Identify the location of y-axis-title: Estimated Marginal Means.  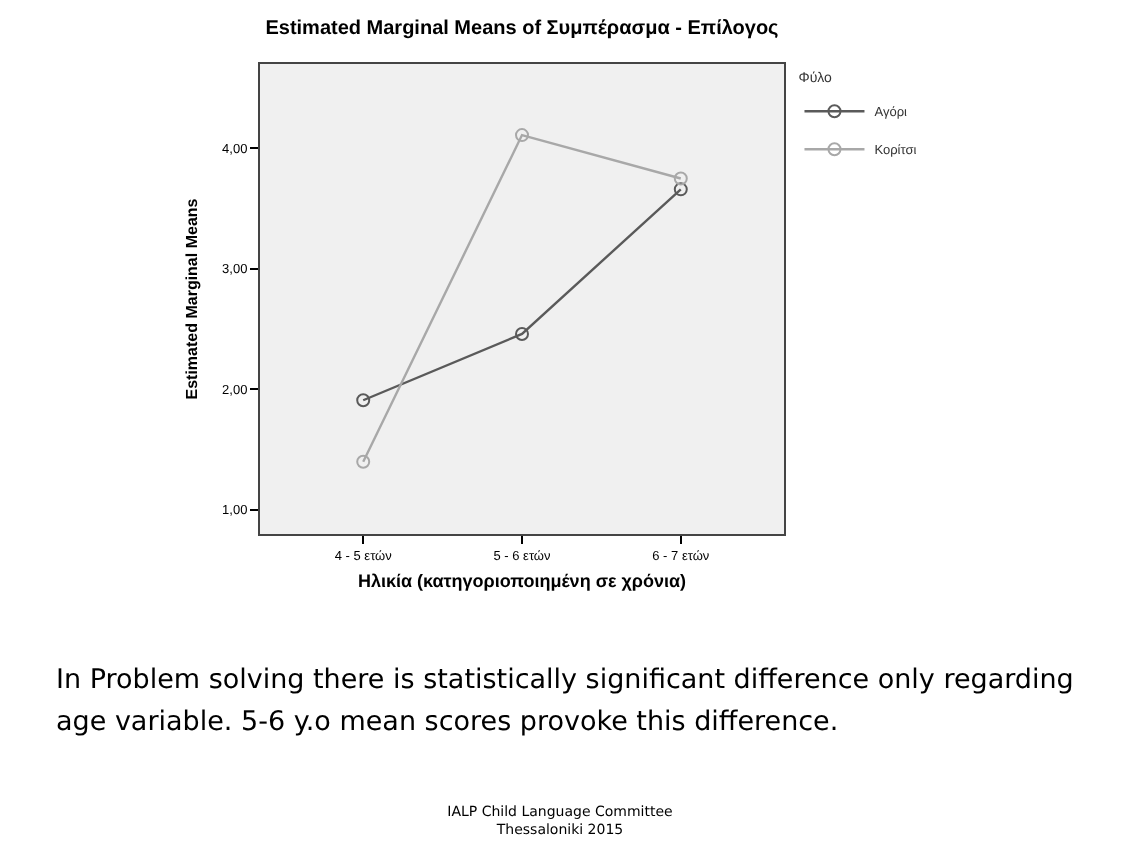
(192, 298).